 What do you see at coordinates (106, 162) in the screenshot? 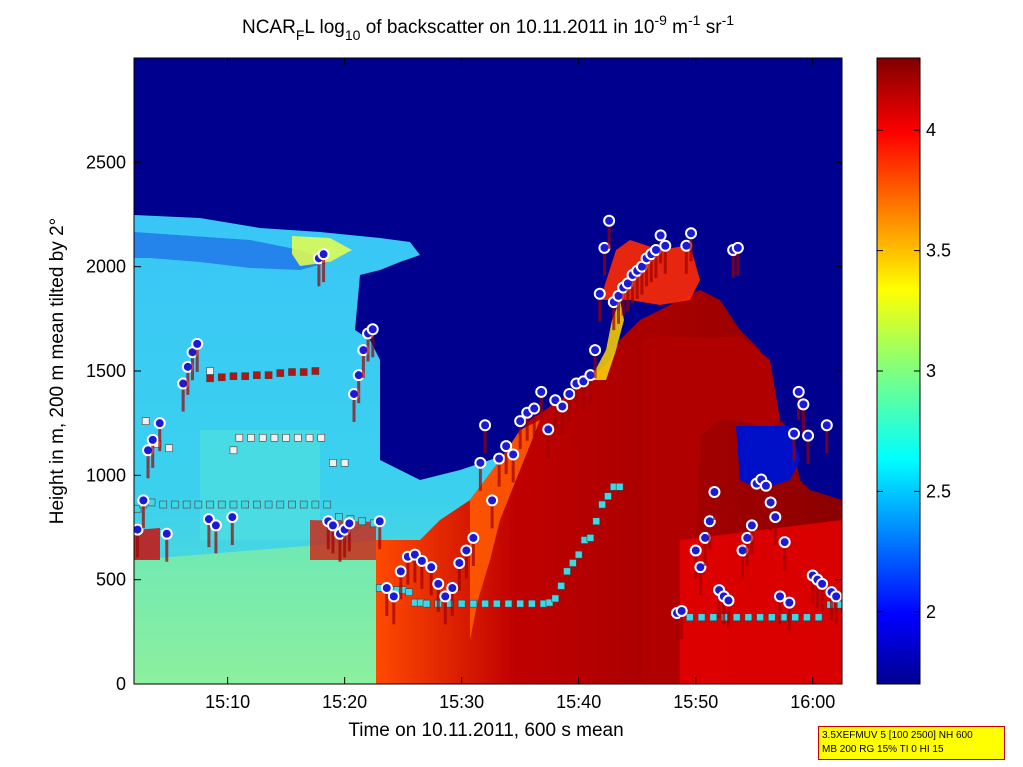
I see `y-tick-label: 2500` at bounding box center [106, 162].